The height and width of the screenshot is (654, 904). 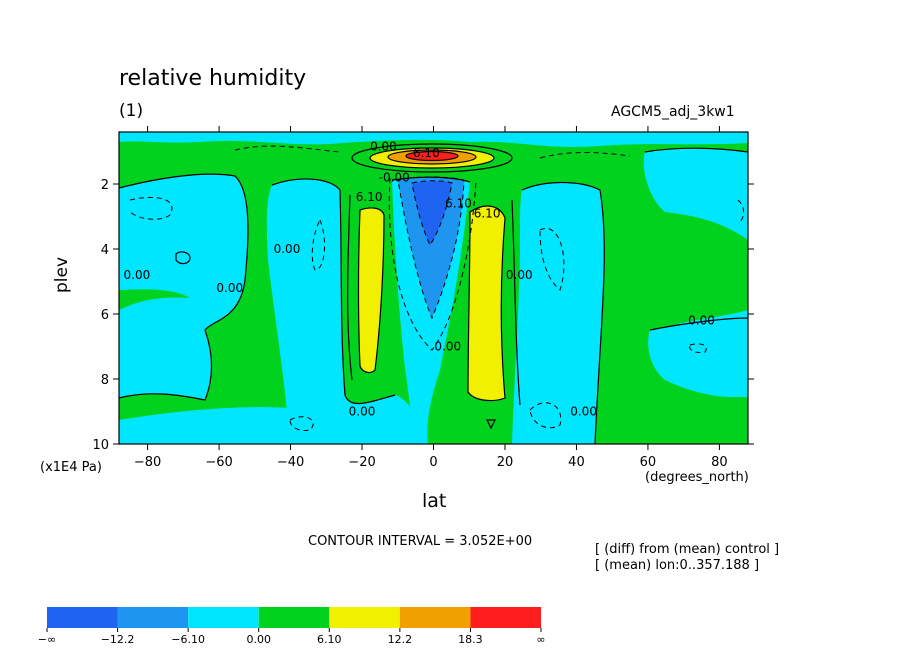 I want to click on colorbar-label: −12.2, so click(x=118, y=639).